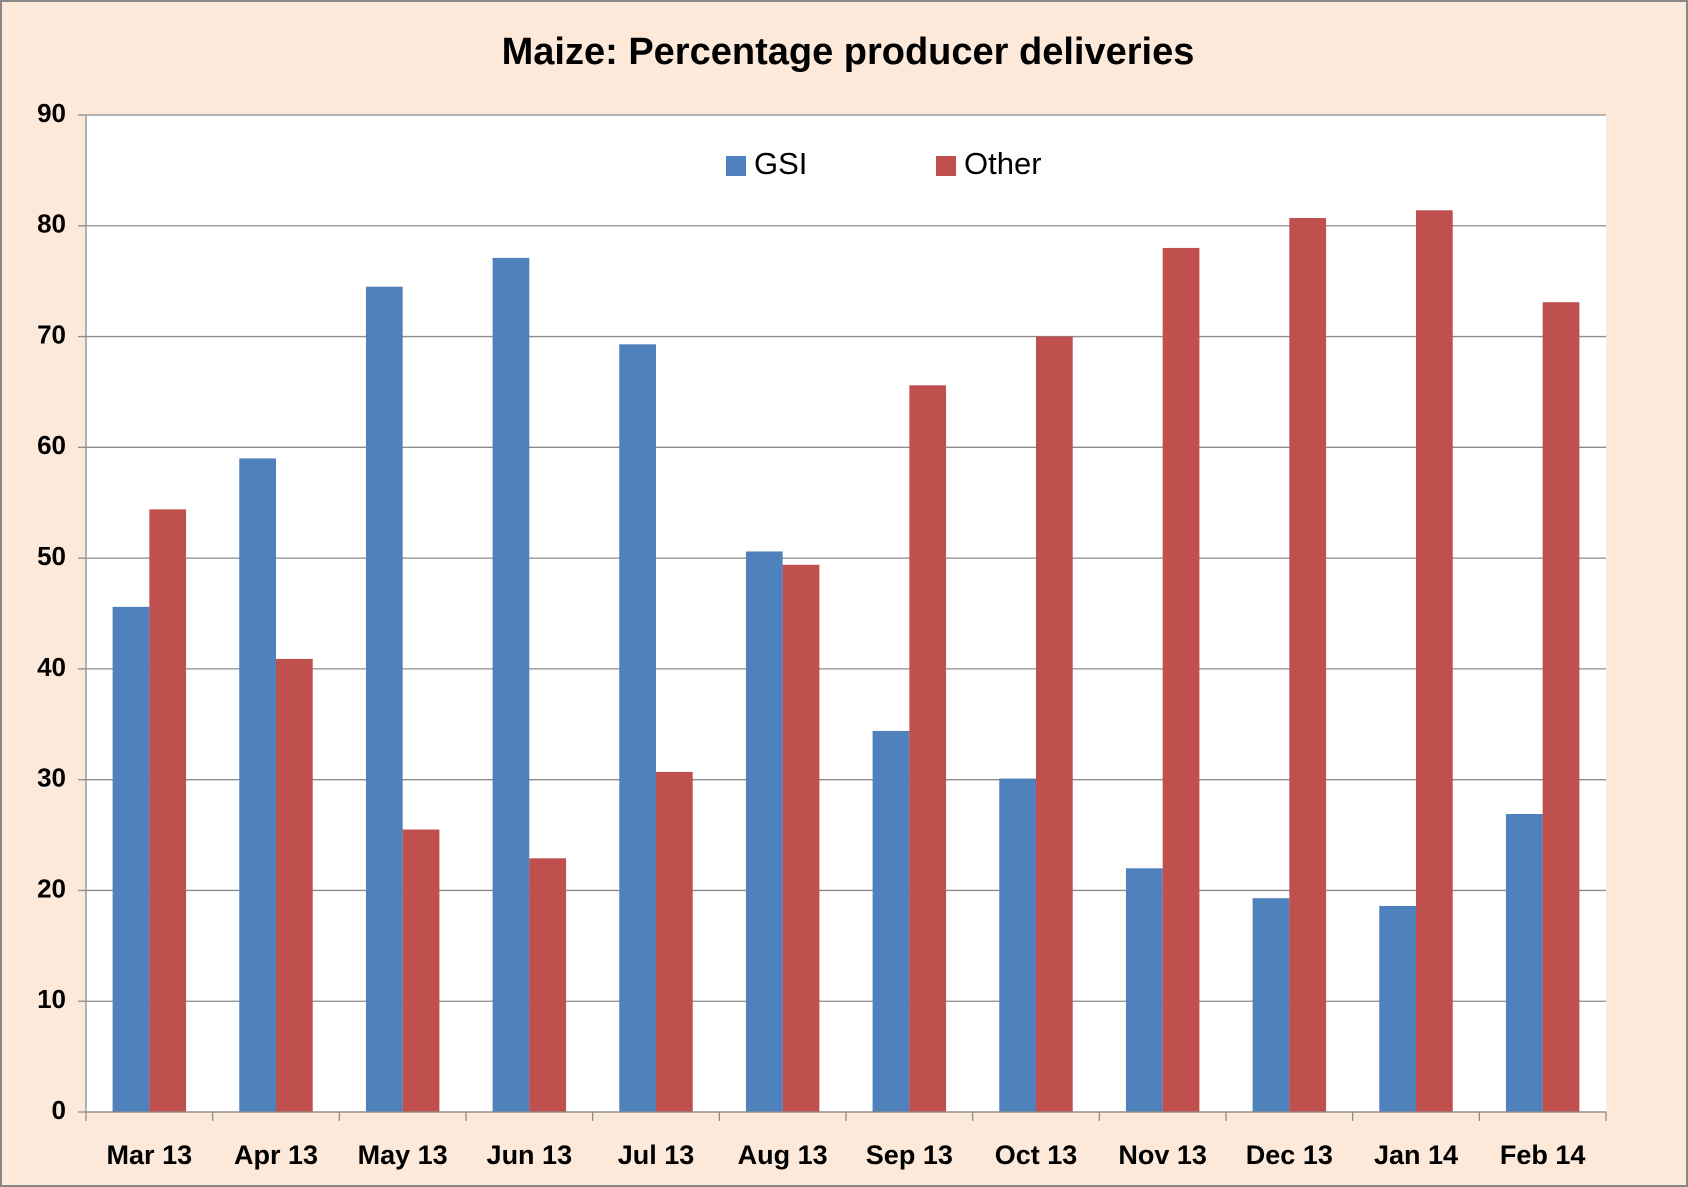 The image size is (1688, 1187). Describe the element at coordinates (51, 113) in the screenshot. I see `y-tick-label: 90` at that location.